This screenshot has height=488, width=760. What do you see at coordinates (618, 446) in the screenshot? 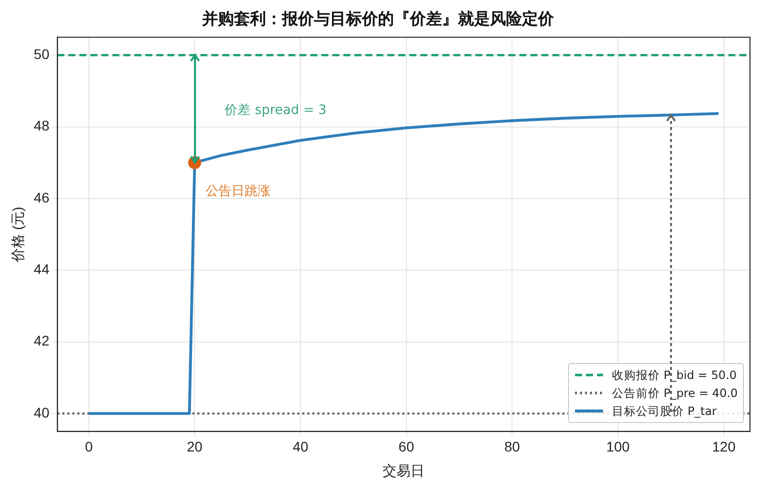
I see `x-tick-label: 100` at bounding box center [618, 446].